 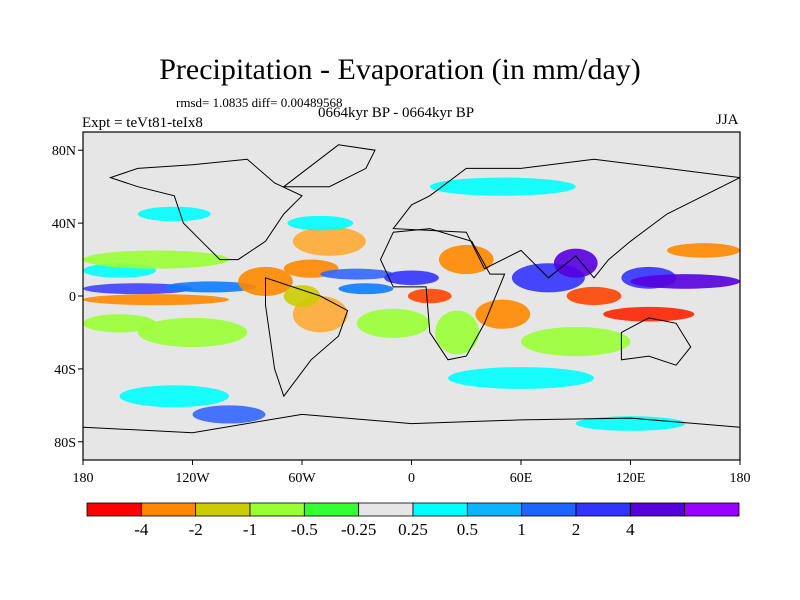 I want to click on colorbar-label: 0.25, so click(x=413, y=529).